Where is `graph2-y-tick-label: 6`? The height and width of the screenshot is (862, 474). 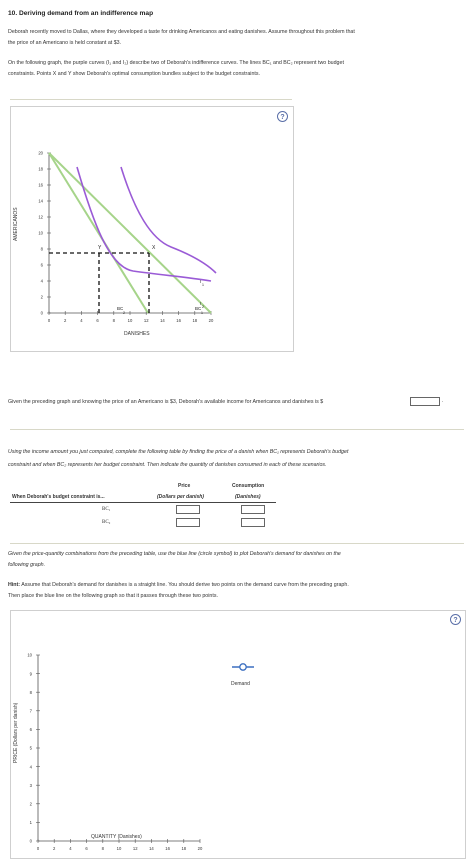 graph2-y-tick-label: 6 is located at coordinates (31, 729).